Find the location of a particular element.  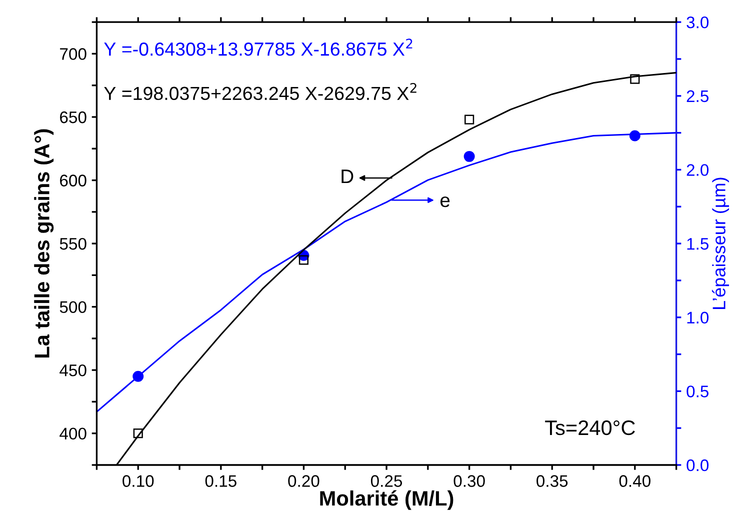

y2-tick-label: 2.0 is located at coordinates (697, 170).